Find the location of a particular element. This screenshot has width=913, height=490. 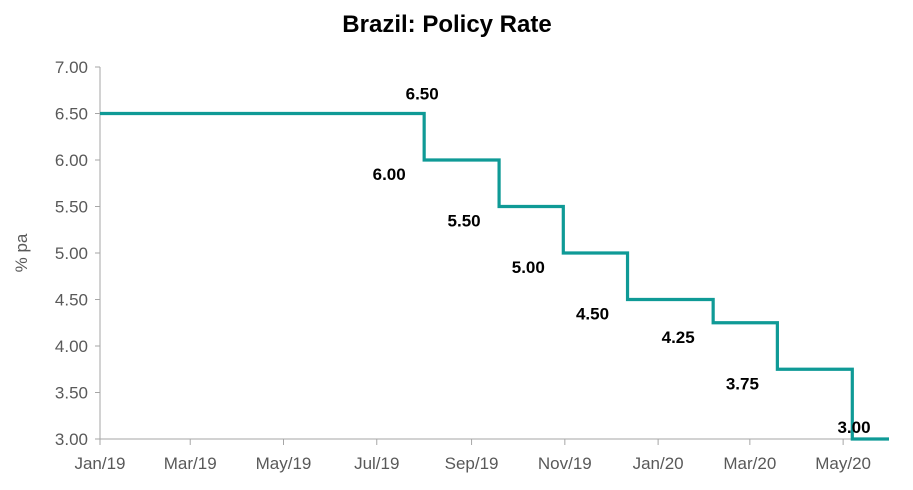

x-tick-label: Sep/19 is located at coordinates (472, 463).